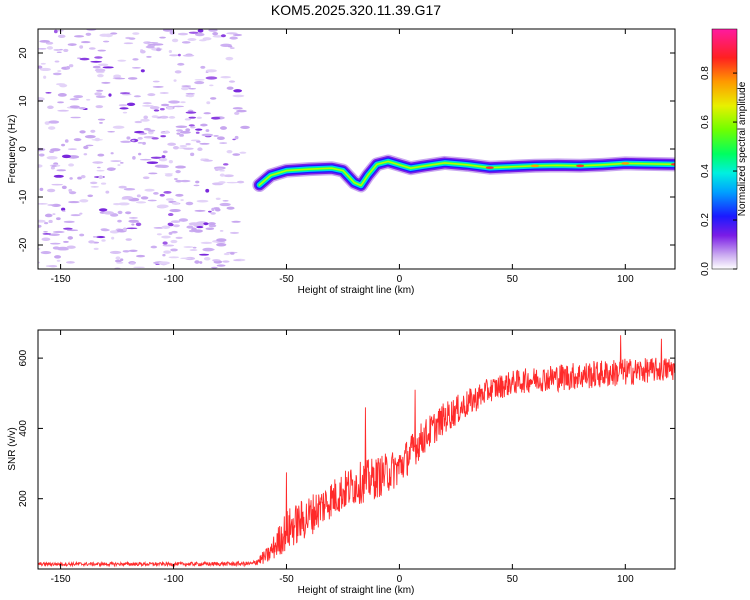 This screenshot has width=750, height=600. Describe the element at coordinates (400, 579) in the screenshot. I see `snr-xtick-label: 0` at that location.